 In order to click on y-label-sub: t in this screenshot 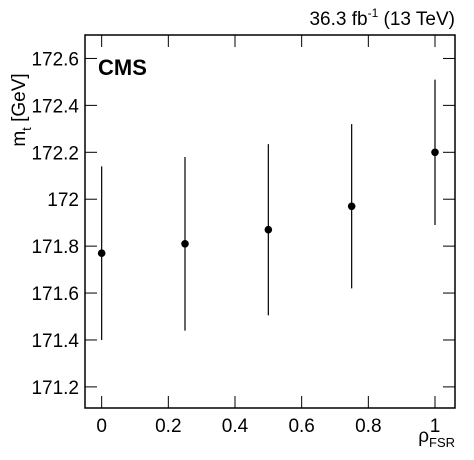, I will do `click(26, 129)`.